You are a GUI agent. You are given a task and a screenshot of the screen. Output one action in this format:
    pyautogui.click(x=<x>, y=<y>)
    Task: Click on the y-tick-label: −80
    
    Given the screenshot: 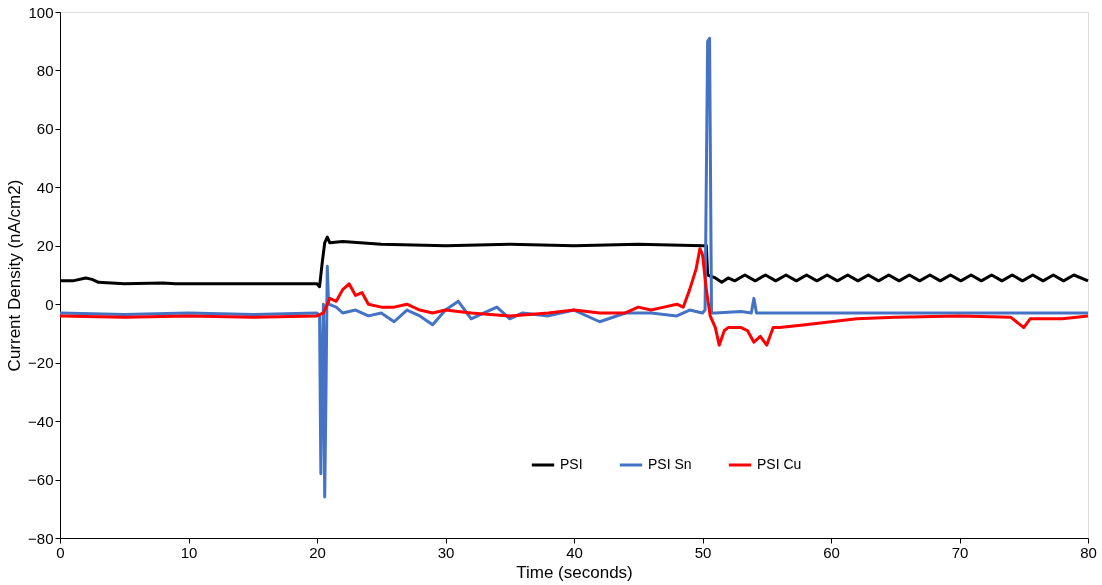 What is the action you would take?
    pyautogui.click(x=41, y=538)
    